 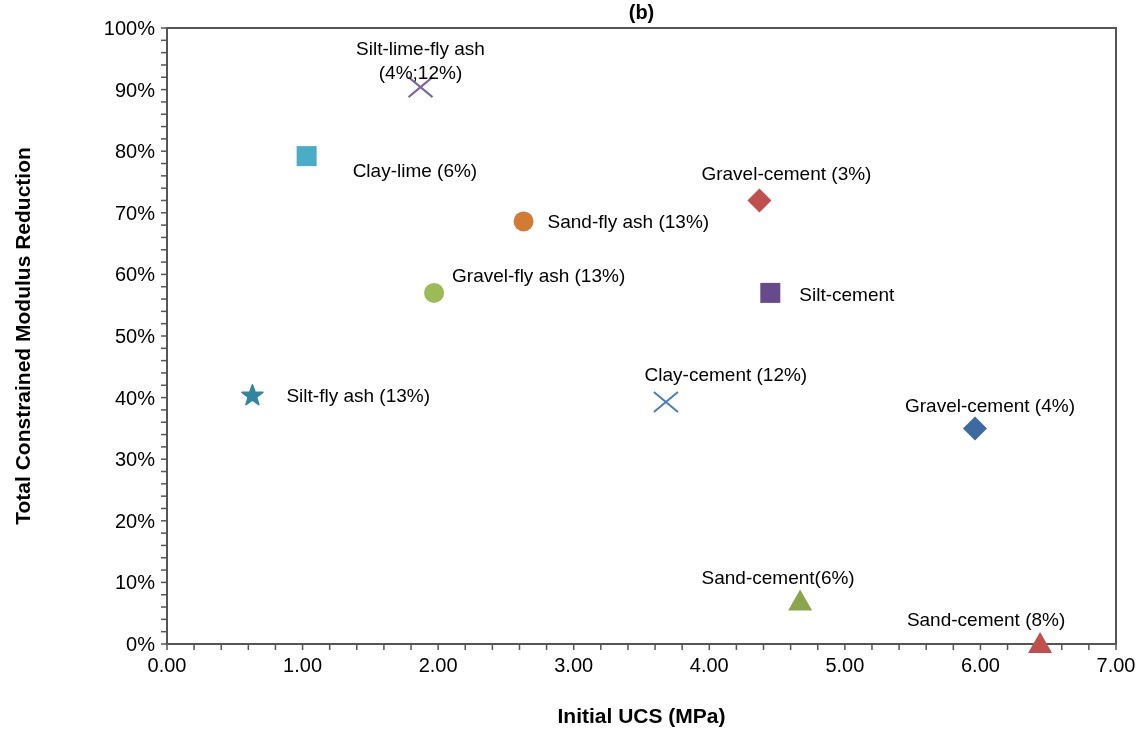 What do you see at coordinates (358, 395) in the screenshot?
I see `series-label: Silt-fly ash (13%)` at bounding box center [358, 395].